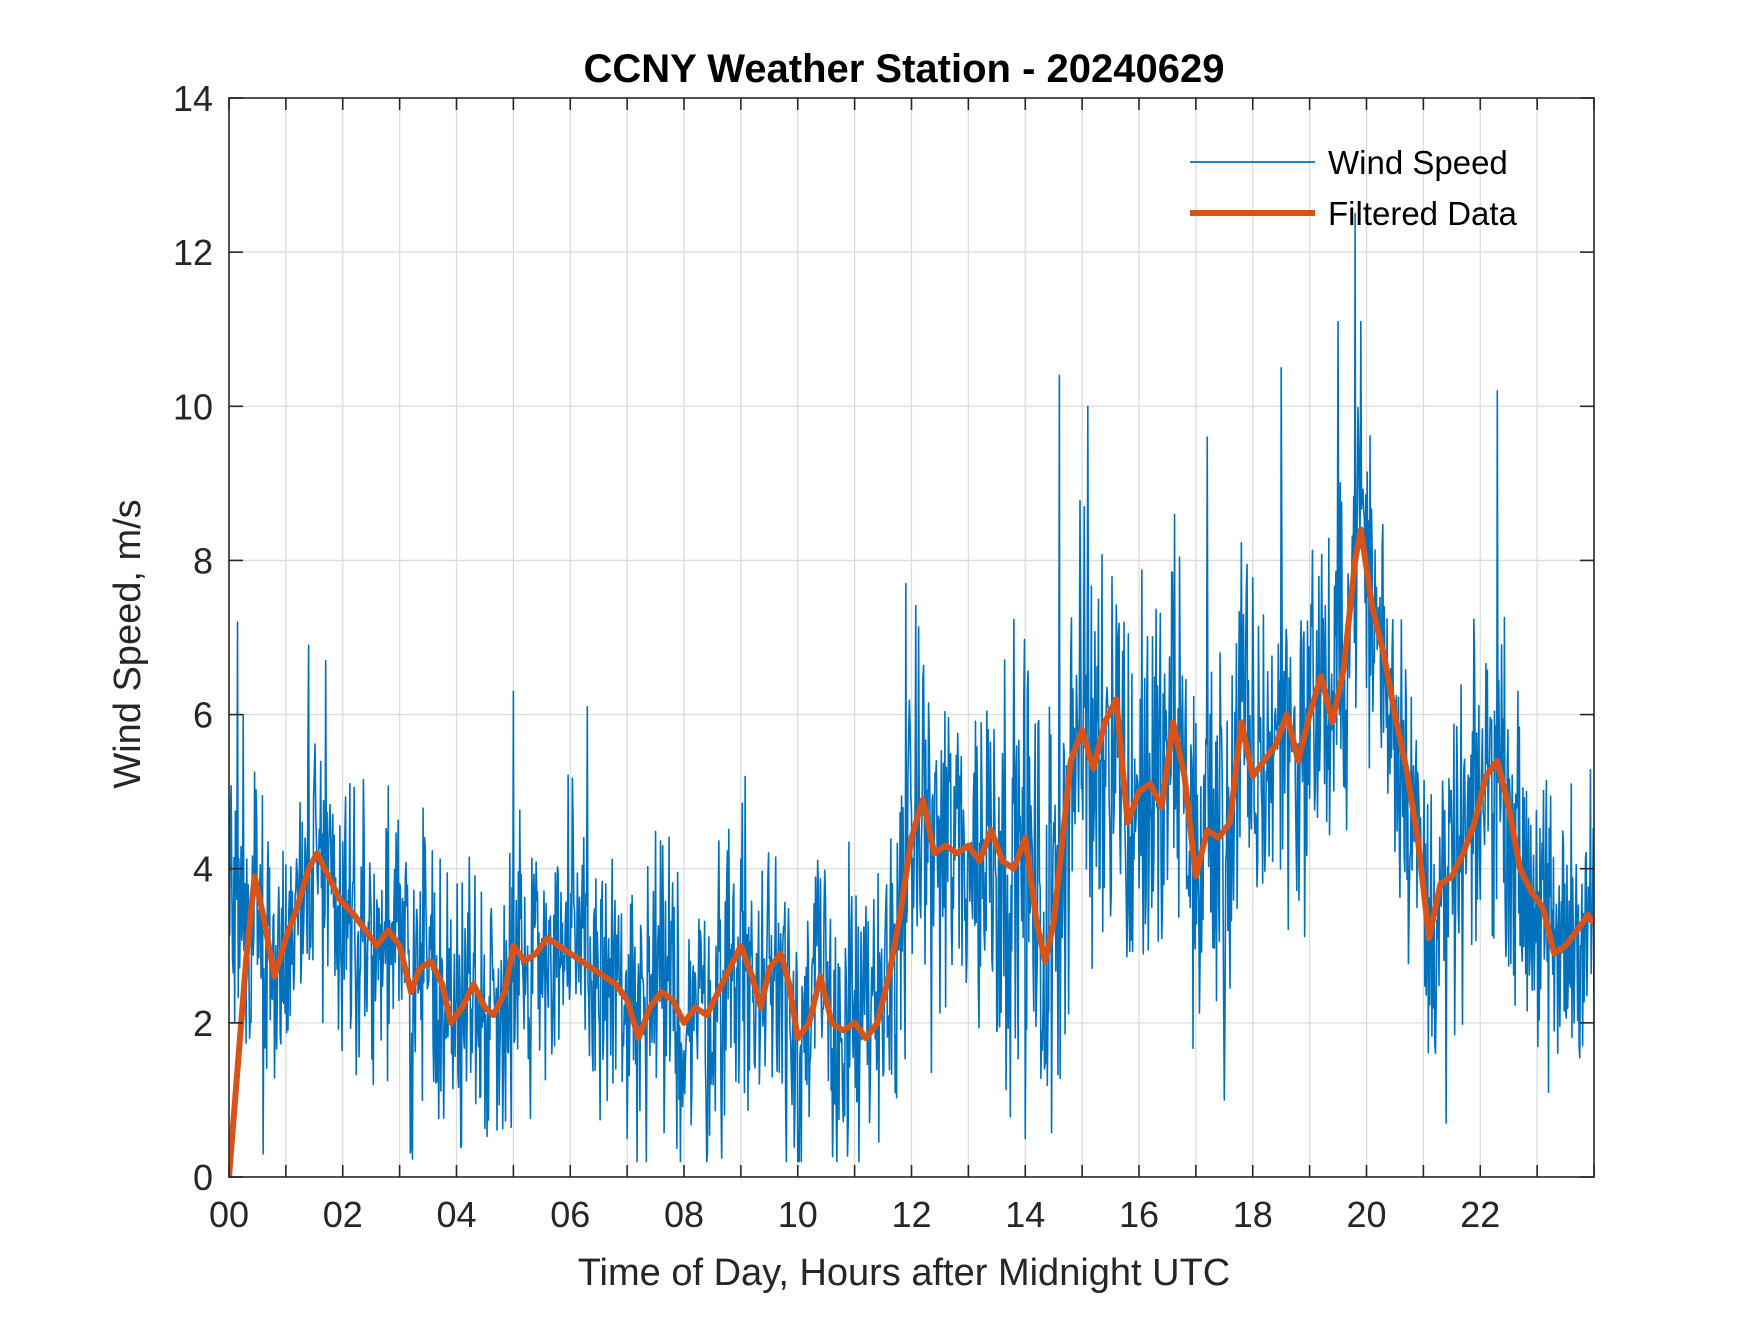 The image size is (1750, 1318). What do you see at coordinates (193, 252) in the screenshot?
I see `y-tick-label-12: 12` at bounding box center [193, 252].